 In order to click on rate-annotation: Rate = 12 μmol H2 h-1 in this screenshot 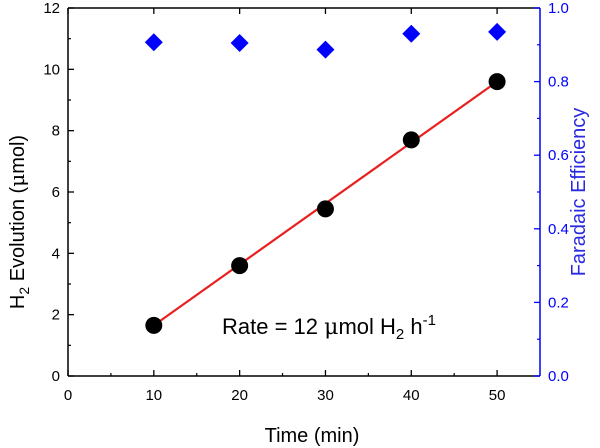, I will do `click(329, 327)`.